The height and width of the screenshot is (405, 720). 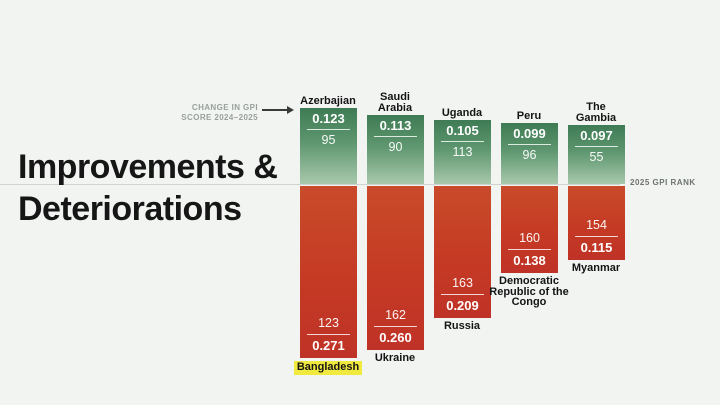 What do you see at coordinates (328, 100) in the screenshot?
I see `country-label-azerbajian: Azerbajian` at bounding box center [328, 100].